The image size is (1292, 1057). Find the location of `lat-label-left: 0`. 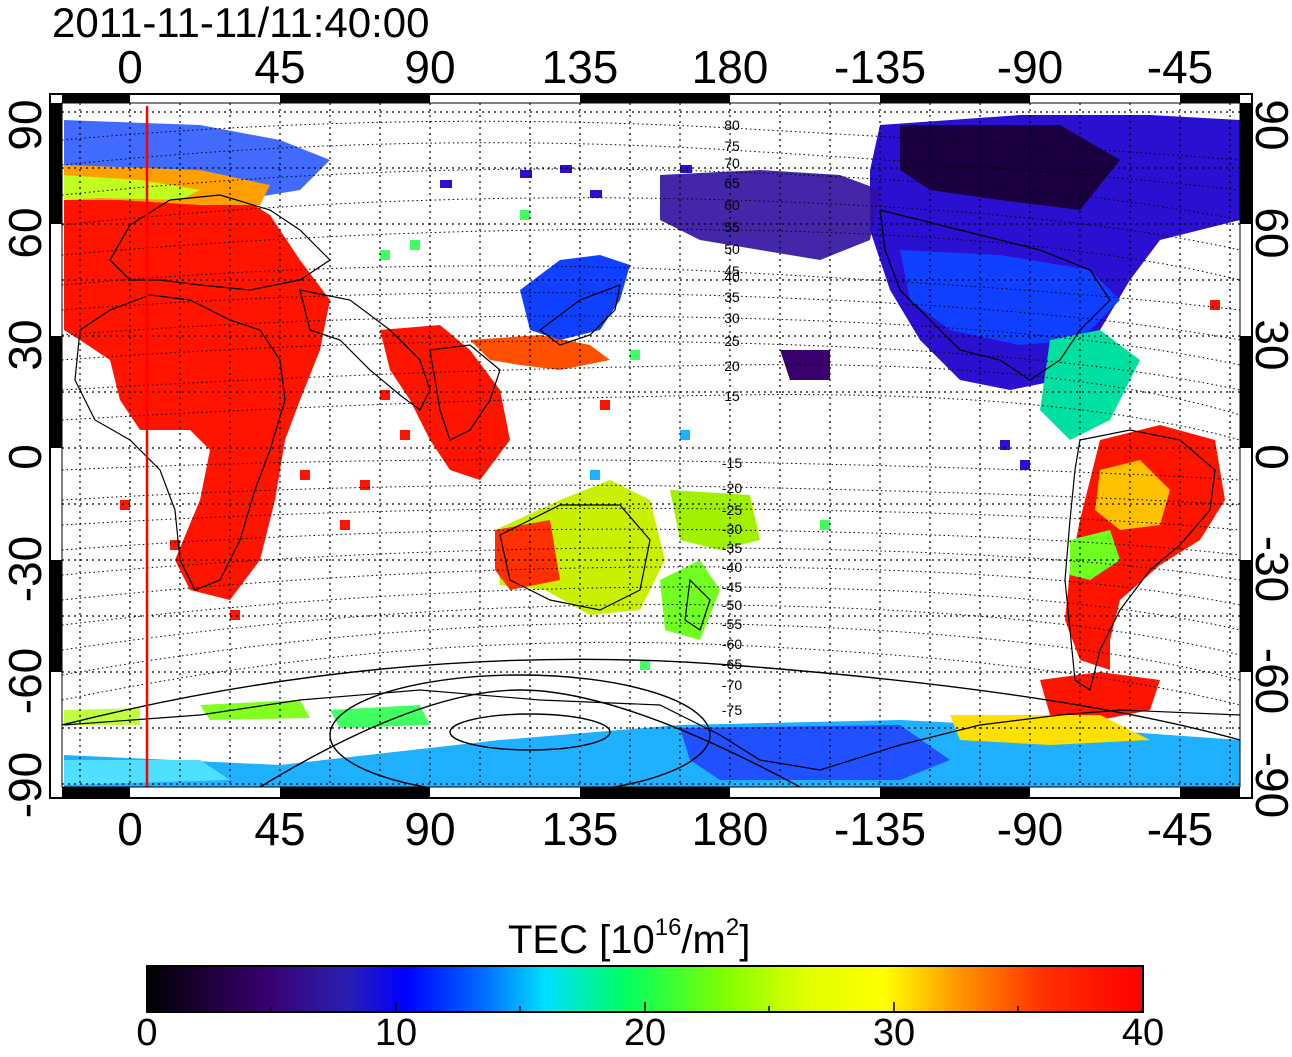

lat-label-left: 0 is located at coordinates (25, 457).